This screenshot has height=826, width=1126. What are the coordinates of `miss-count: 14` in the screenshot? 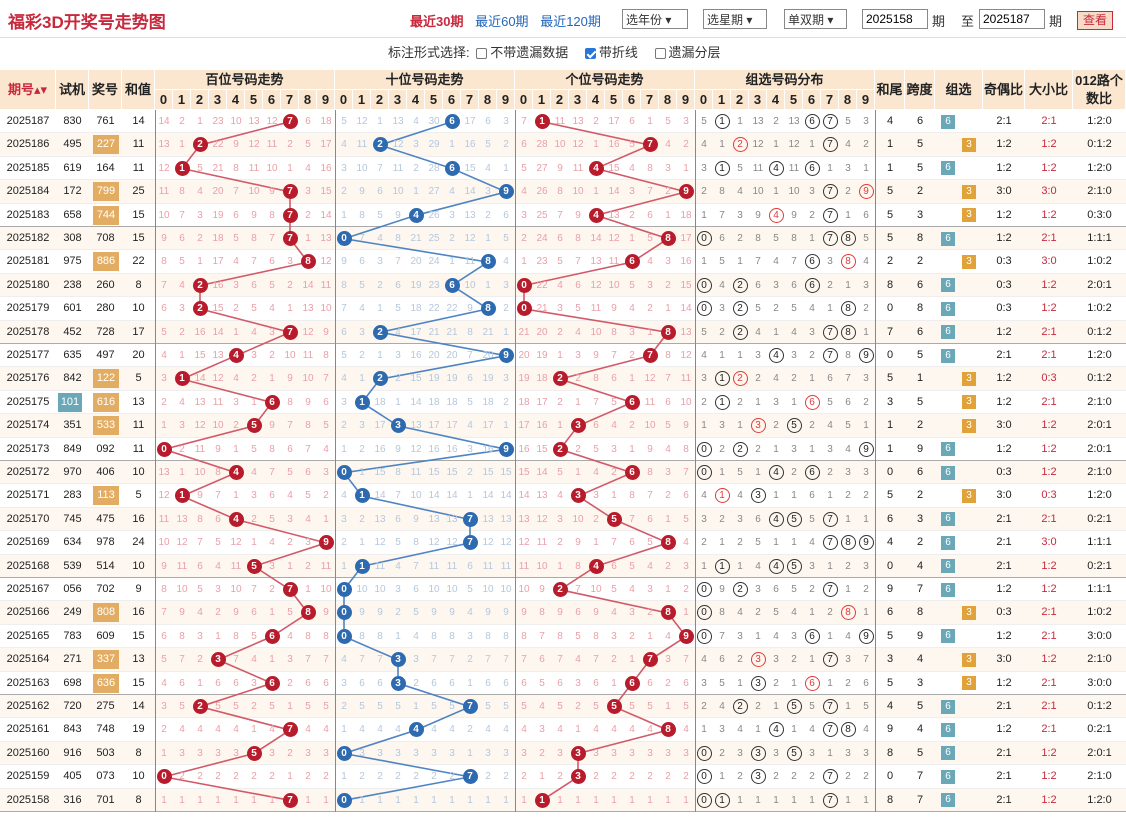 It's located at (506, 496).